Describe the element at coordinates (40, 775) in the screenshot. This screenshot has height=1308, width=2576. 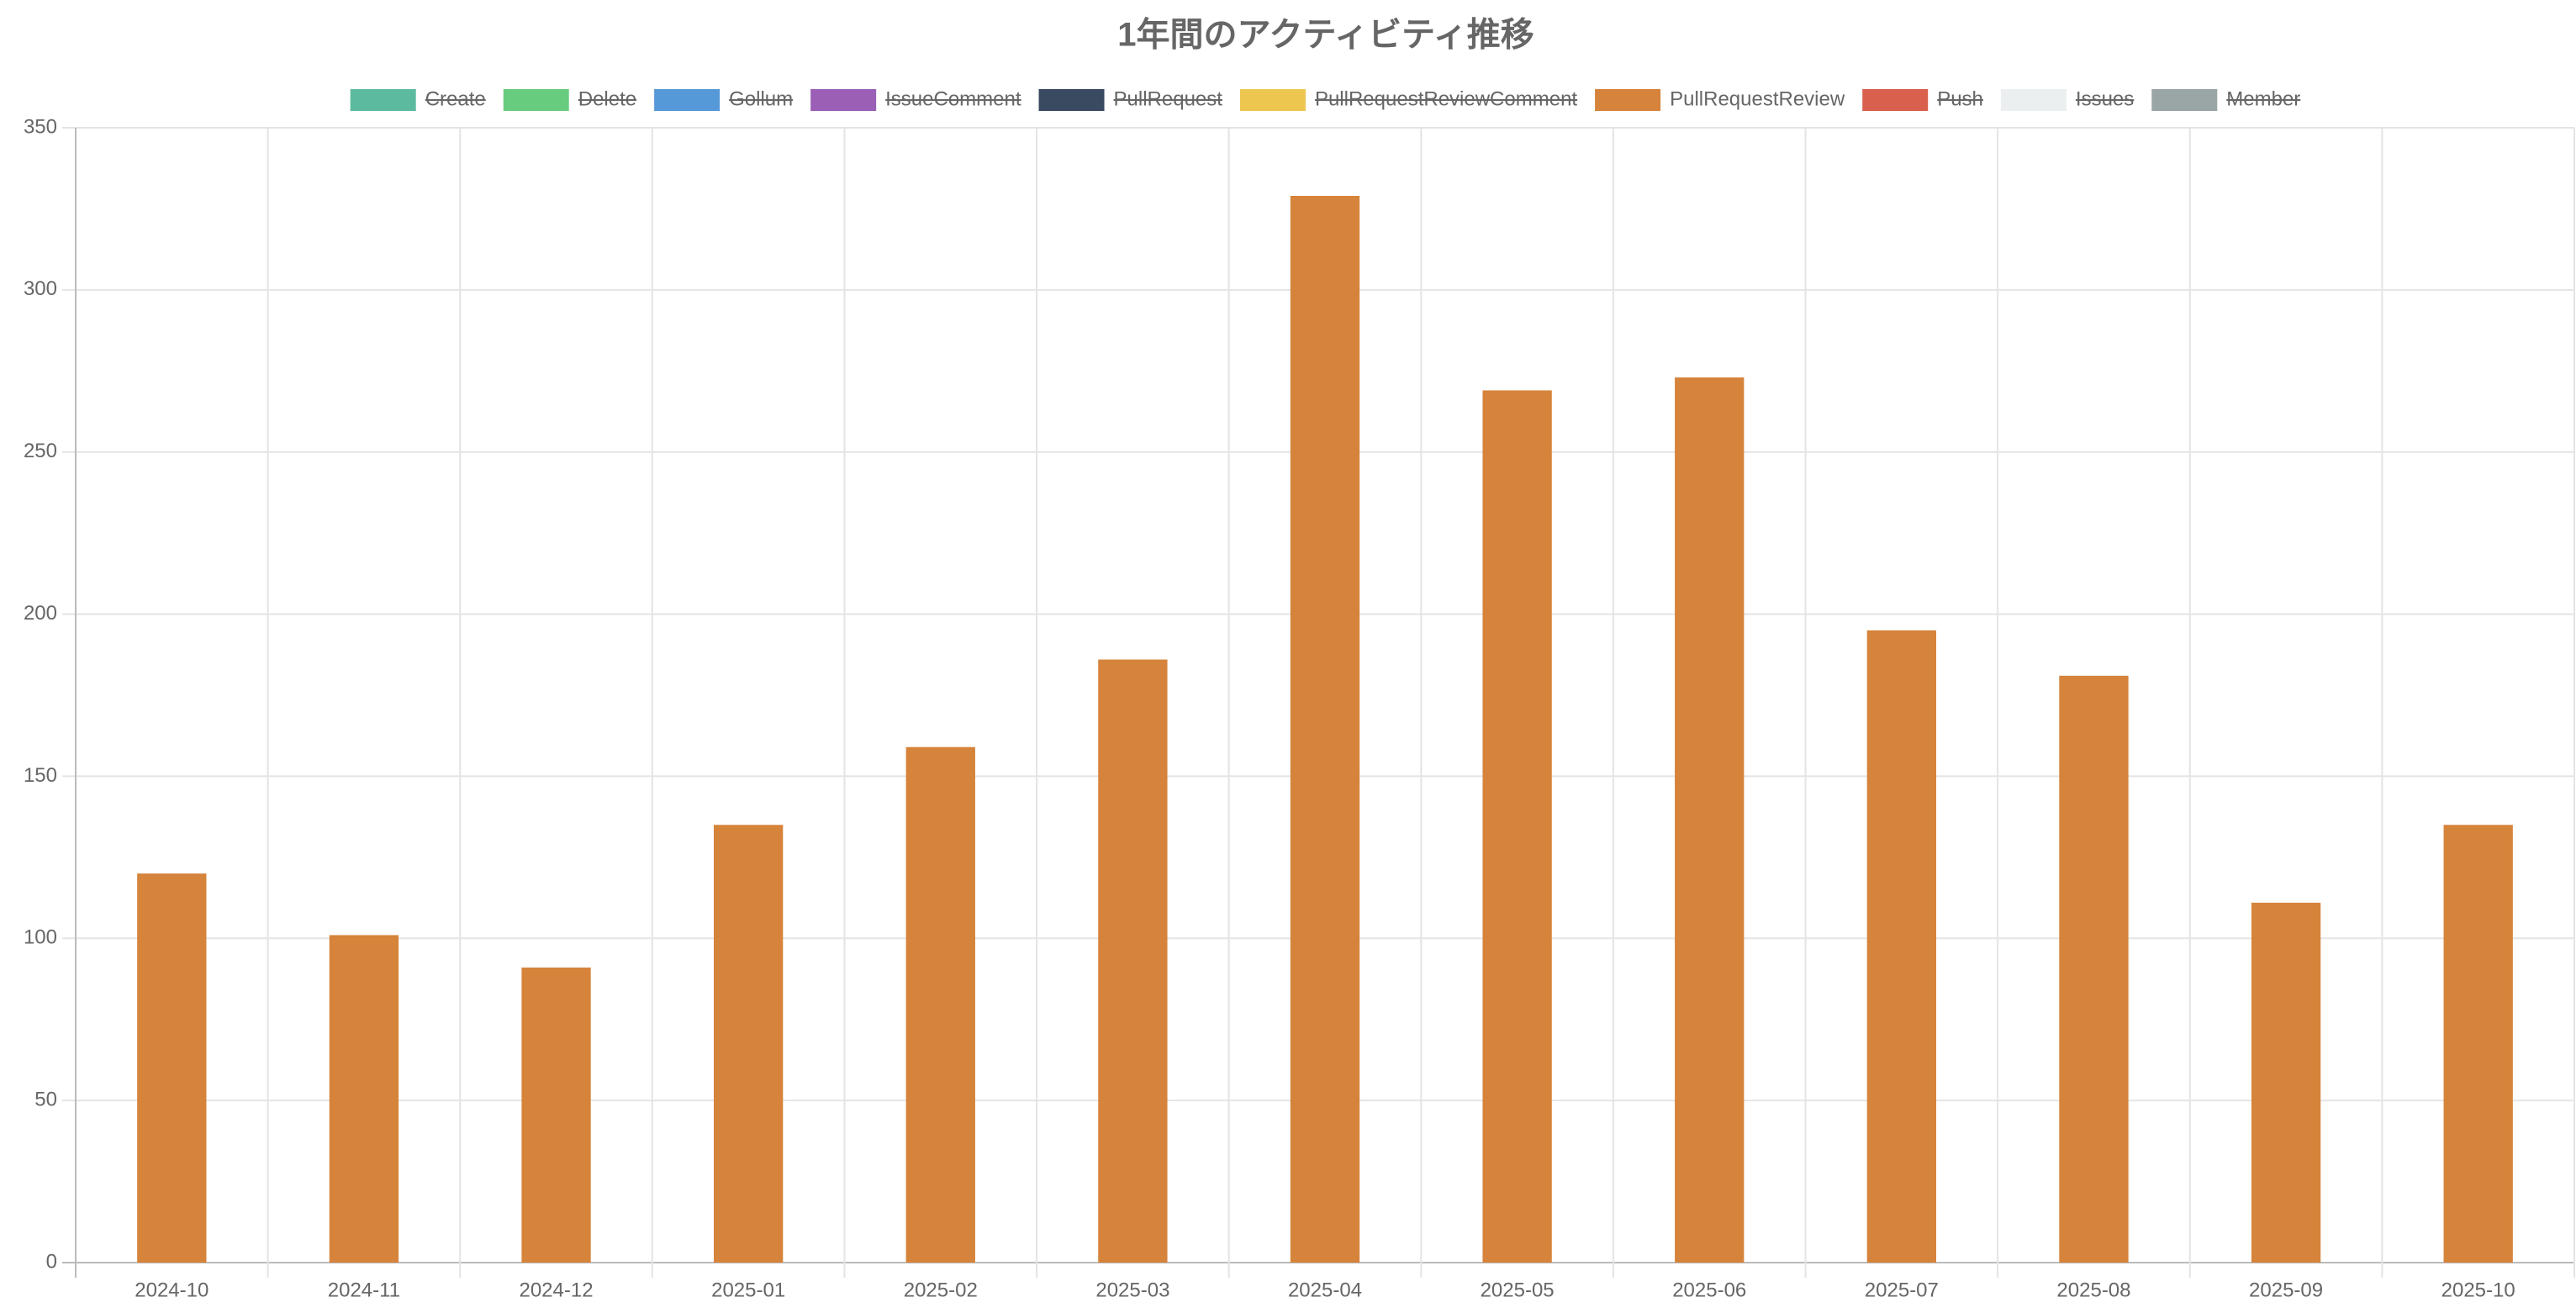
I see `y-tick-label: 150` at that location.